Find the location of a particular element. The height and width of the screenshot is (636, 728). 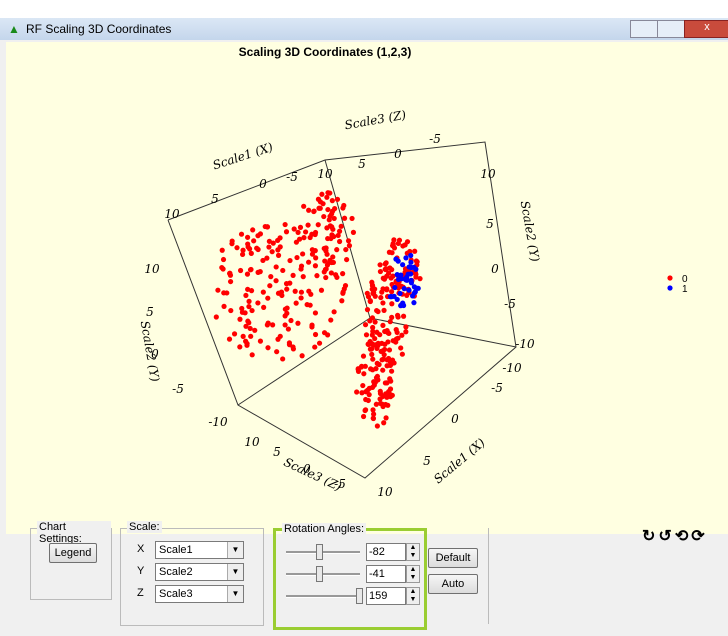

scale-combo: Scale2 is located at coordinates (199, 572).